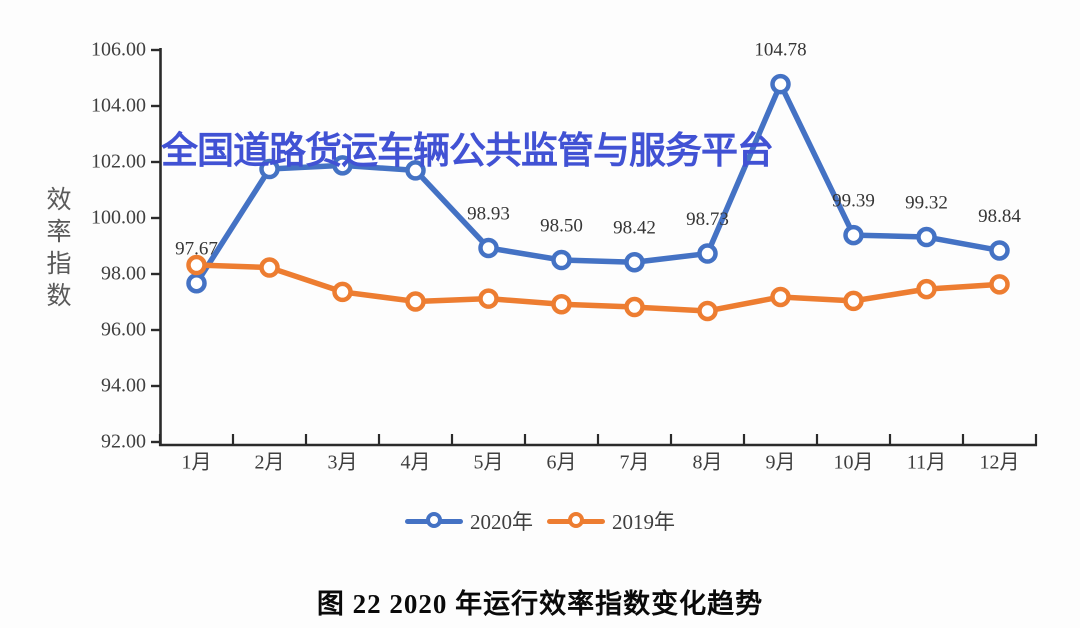  Describe the element at coordinates (489, 463) in the screenshot. I see `month-label: 5月` at that location.